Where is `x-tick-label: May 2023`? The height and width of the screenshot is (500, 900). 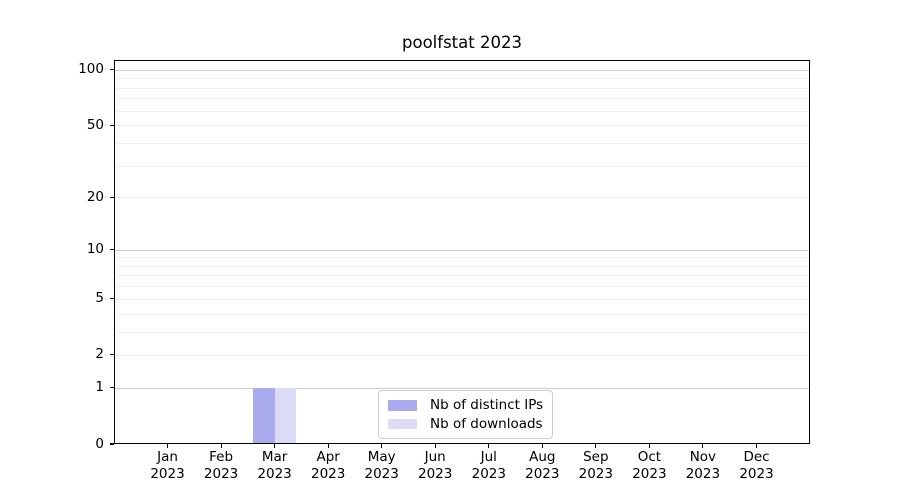 x-tick-label: May 2023 is located at coordinates (381, 465).